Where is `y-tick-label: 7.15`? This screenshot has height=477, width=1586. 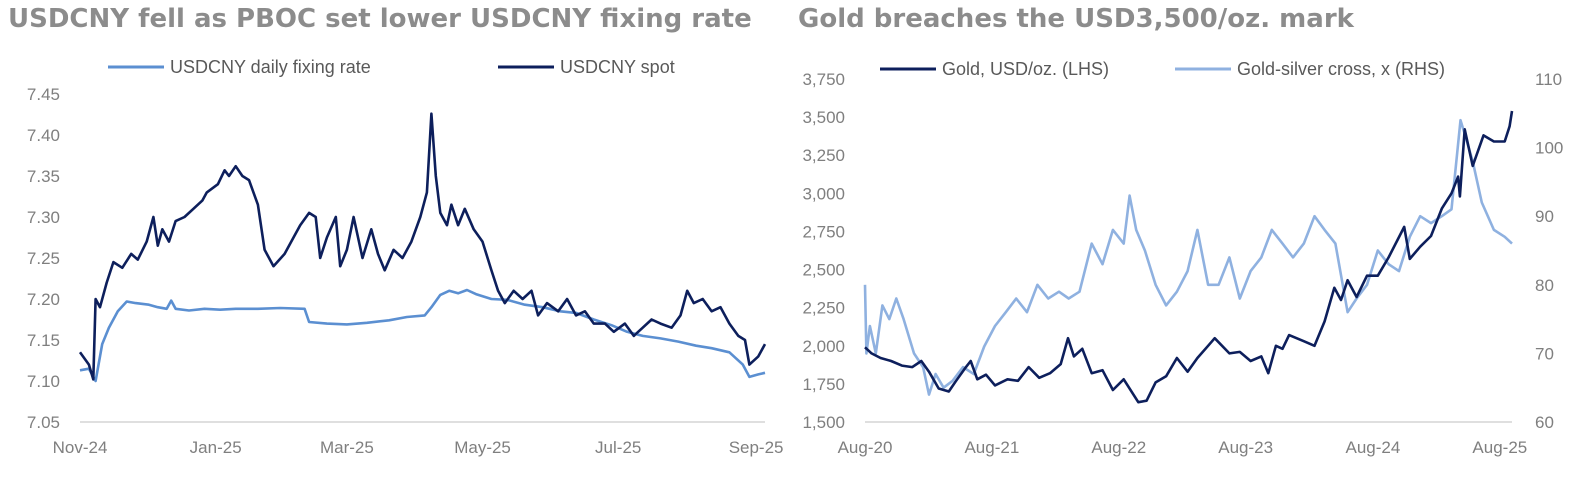
y-tick-label: 7.15 is located at coordinates (43, 340).